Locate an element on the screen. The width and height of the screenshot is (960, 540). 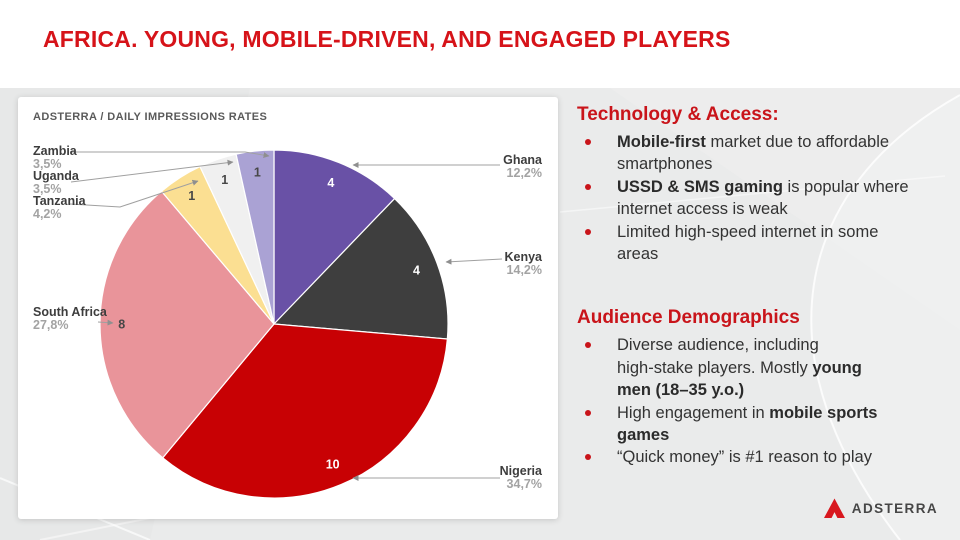
bullet-text: High engagement in mobile sports games is located at coordinates (747, 424).